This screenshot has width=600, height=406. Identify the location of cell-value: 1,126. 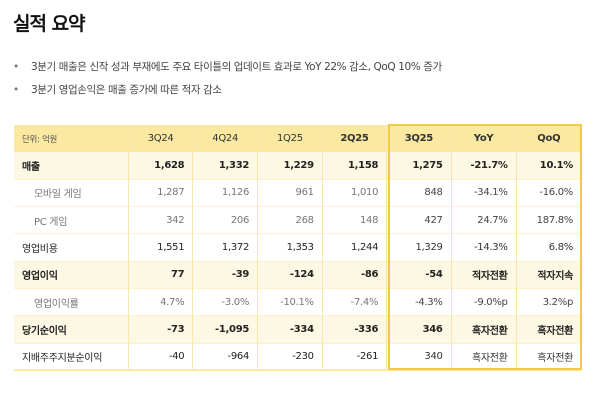
(225, 193).